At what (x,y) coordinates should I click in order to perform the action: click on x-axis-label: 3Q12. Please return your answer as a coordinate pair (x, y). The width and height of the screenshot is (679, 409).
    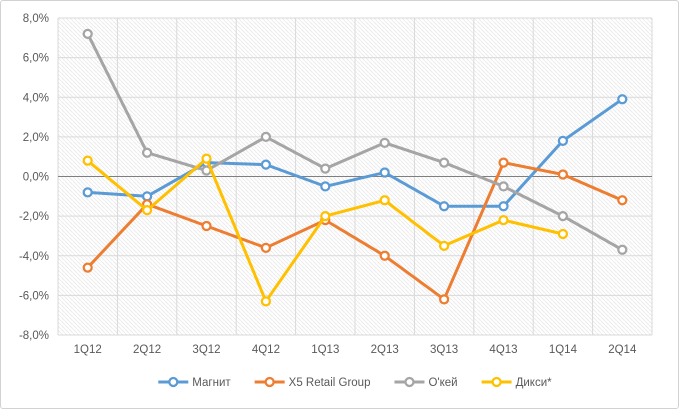
    Looking at the image, I should click on (206, 350).